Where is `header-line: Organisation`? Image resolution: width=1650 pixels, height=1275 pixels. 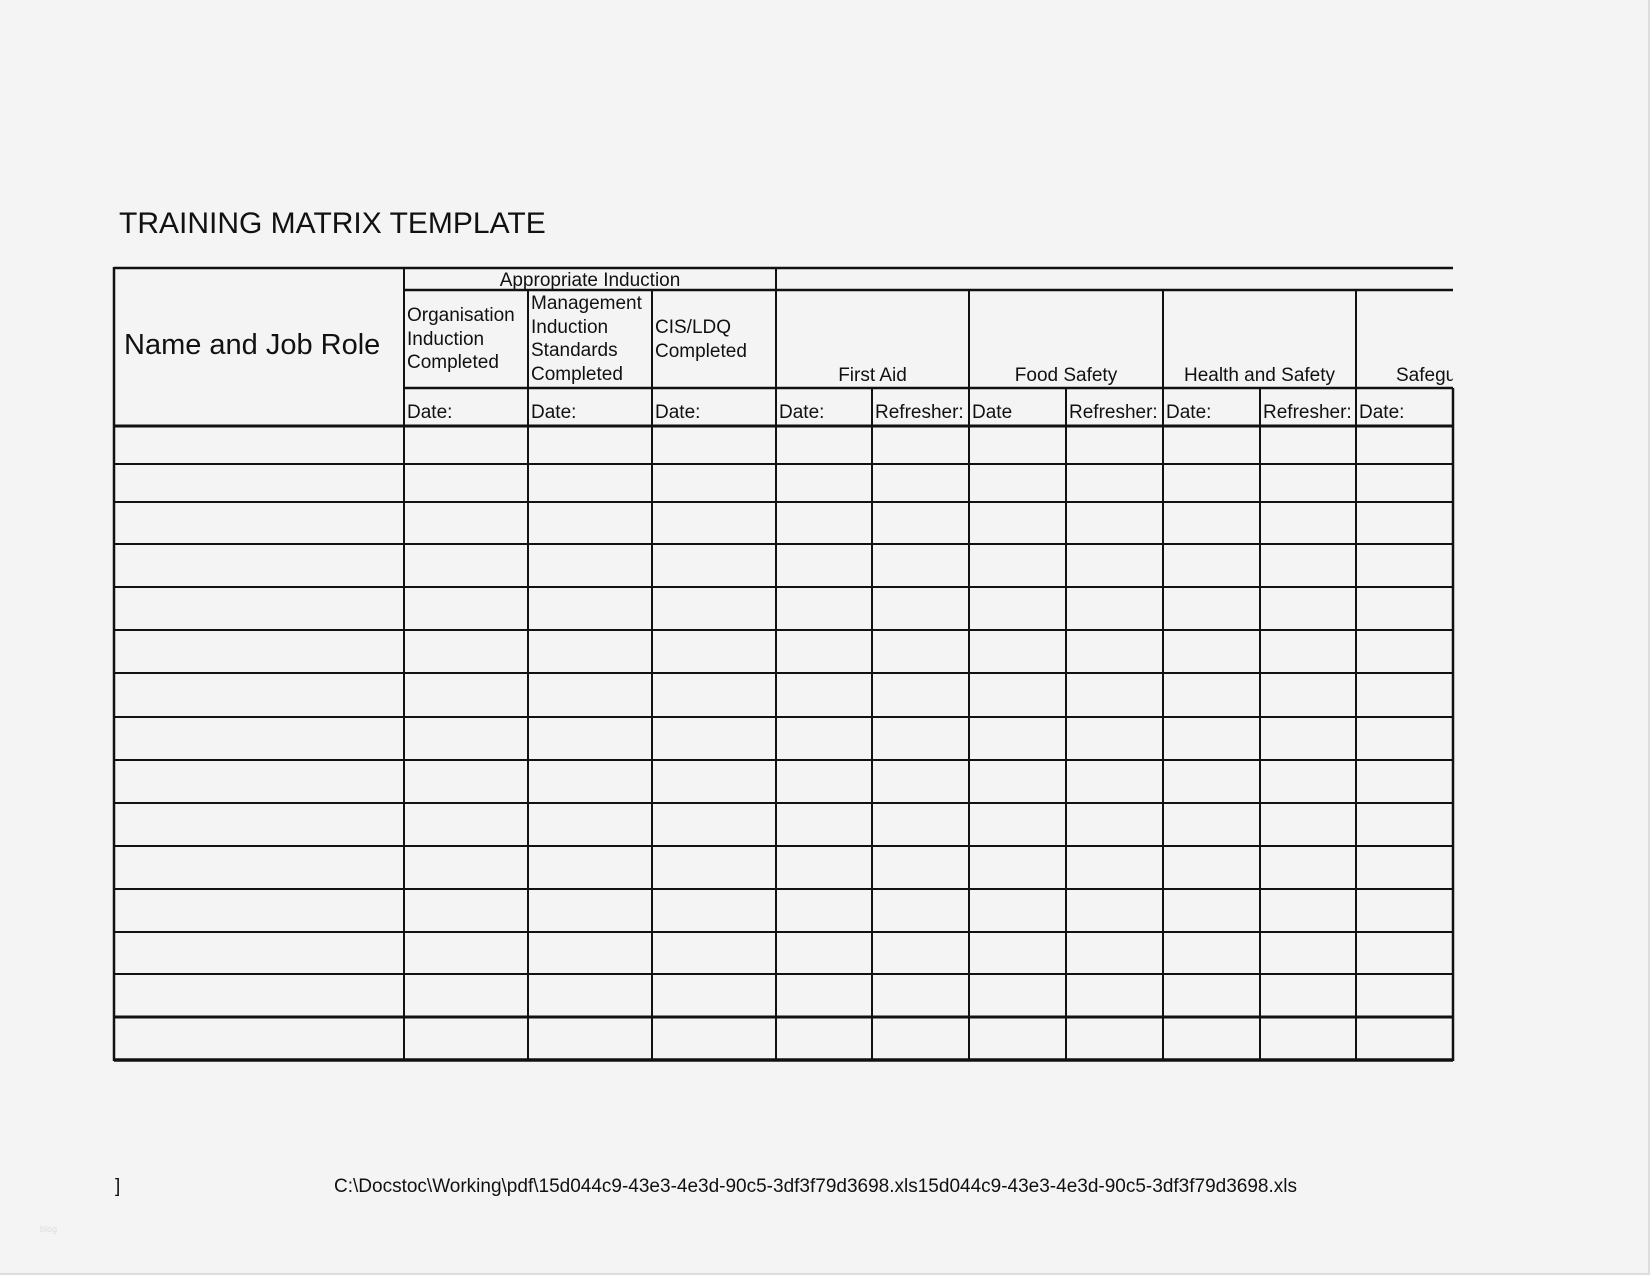
header-line: Organisation is located at coordinates (461, 315).